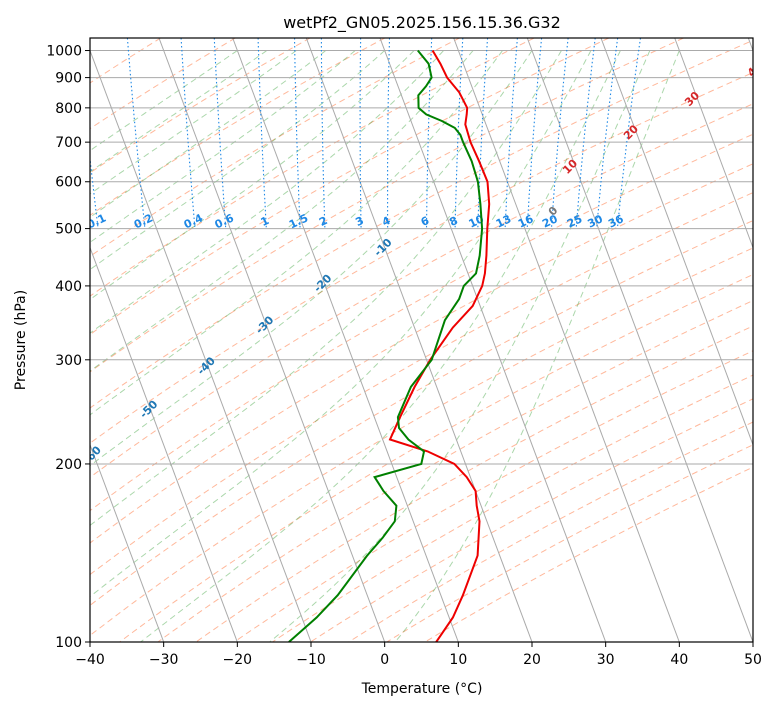 This screenshot has height=708, width=775. What do you see at coordinates (68, 109) in the screenshot?
I see `y-tick-label: 800` at bounding box center [68, 109].